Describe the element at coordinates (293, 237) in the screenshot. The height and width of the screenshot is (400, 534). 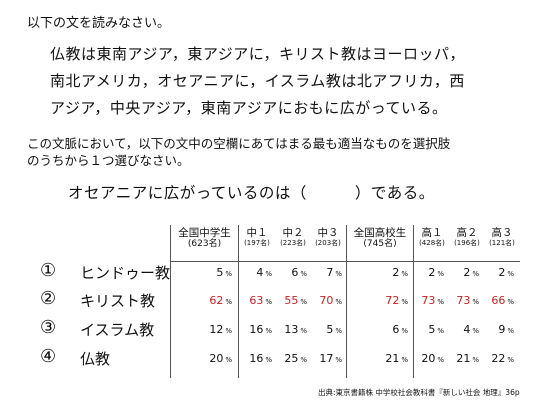
I see `header-jh2: 中２ (223名)` at that location.